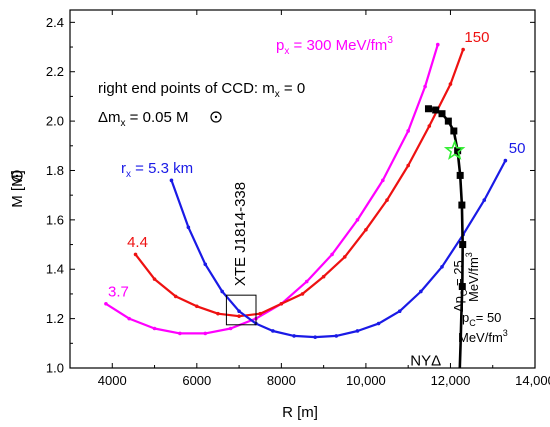 This screenshot has height=427, width=550. Describe the element at coordinates (201, 90) in the screenshot. I see `ccd-note-line1: right end points of CCD: mx = 0` at that location.